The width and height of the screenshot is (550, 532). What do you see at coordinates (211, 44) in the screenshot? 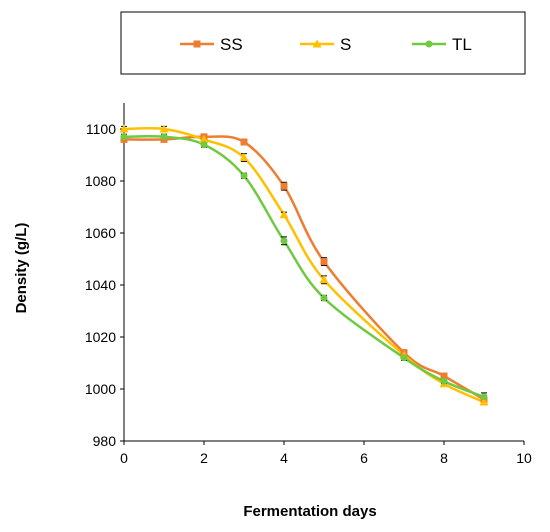
I see `legend-item-ss: SS` at bounding box center [211, 44].